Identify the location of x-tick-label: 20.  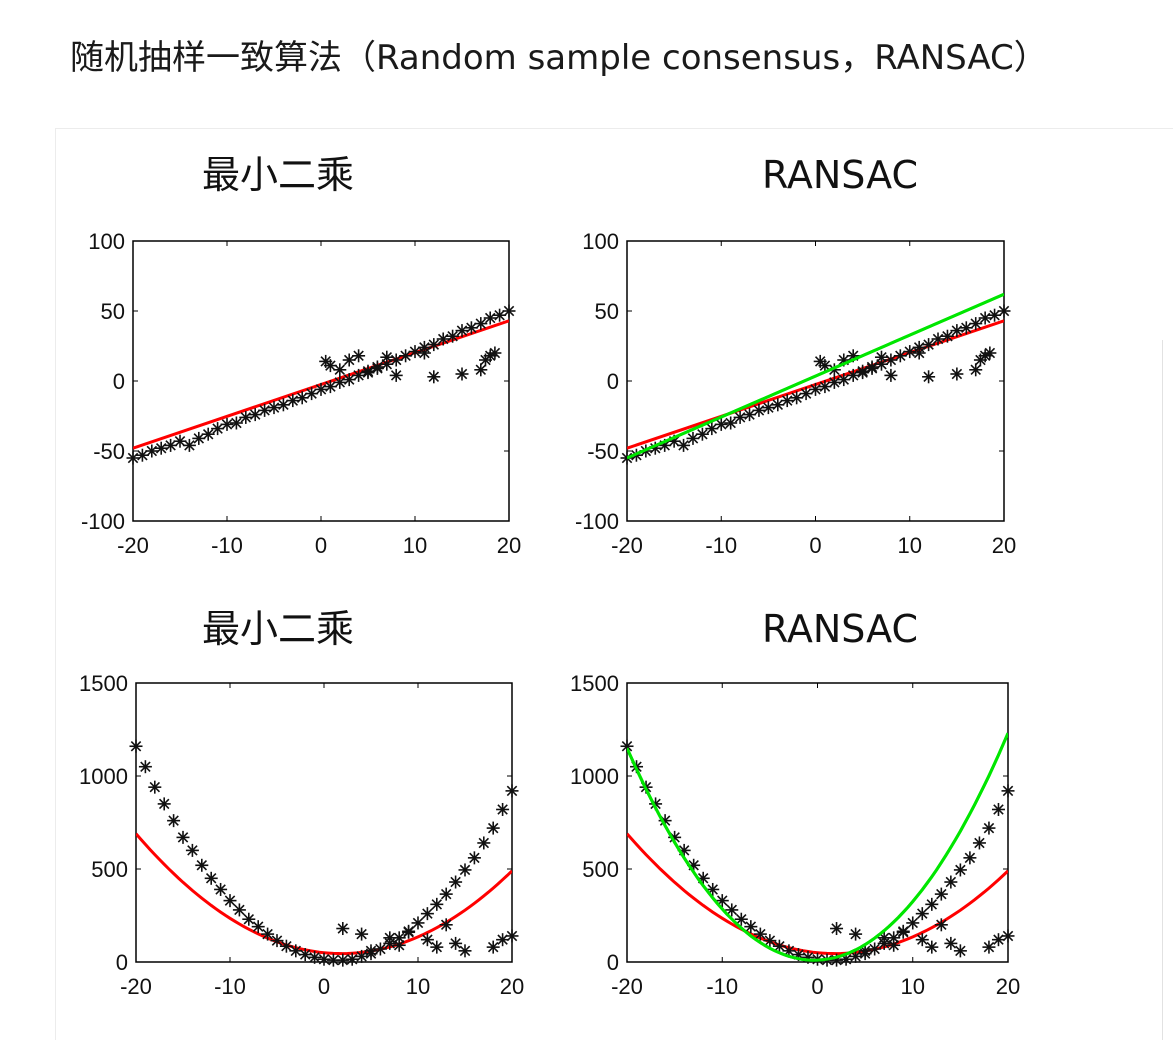
(1004, 545).